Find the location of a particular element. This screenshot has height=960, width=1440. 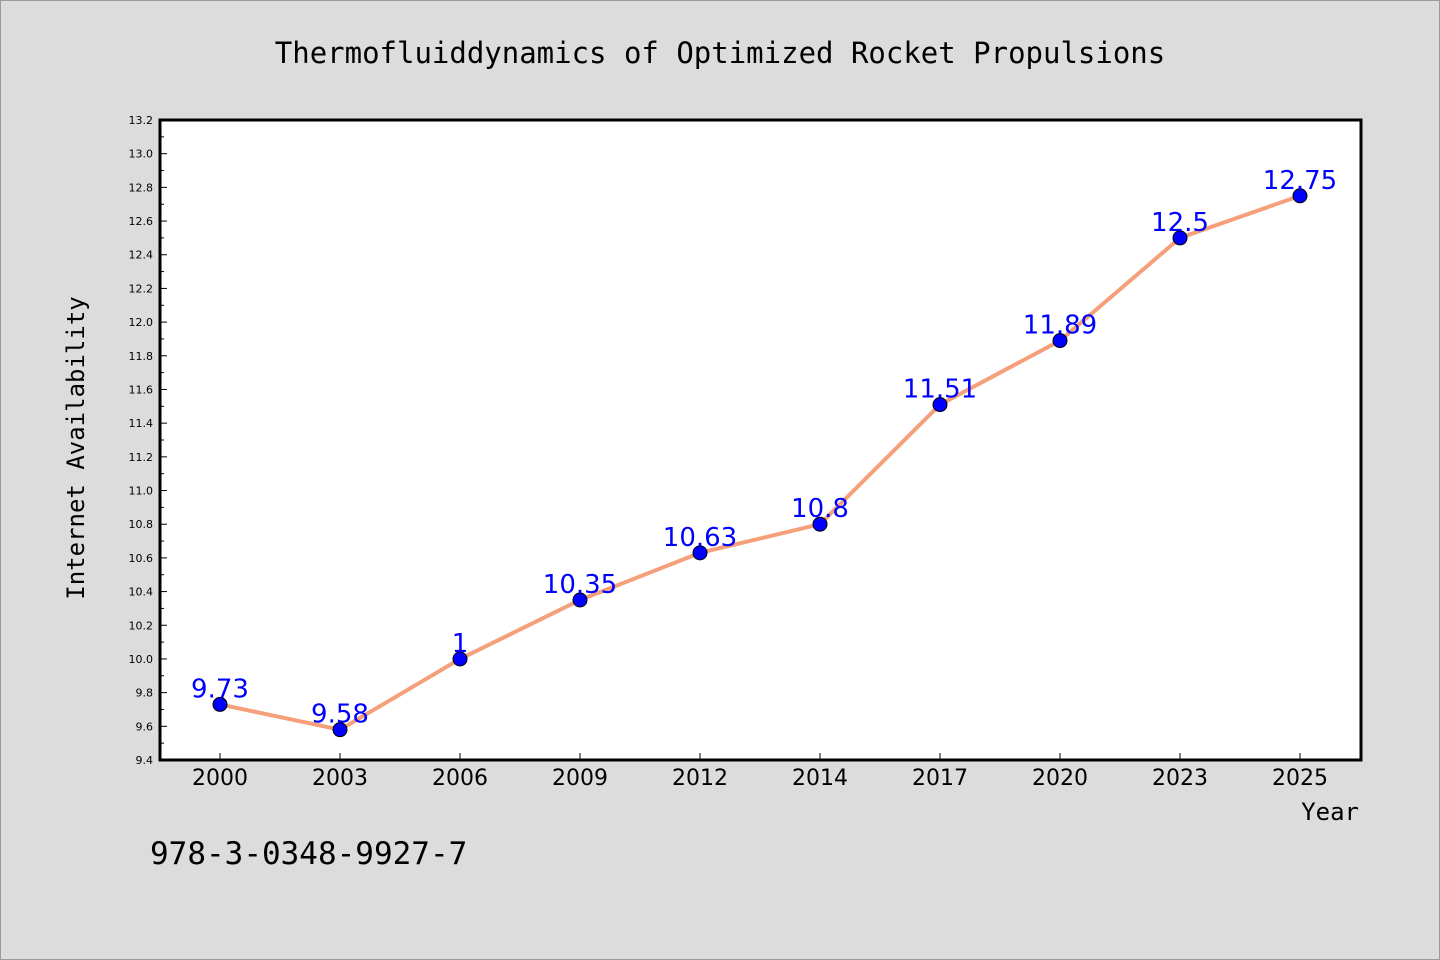

y-tick-label: 11.2 is located at coordinates (141, 457).